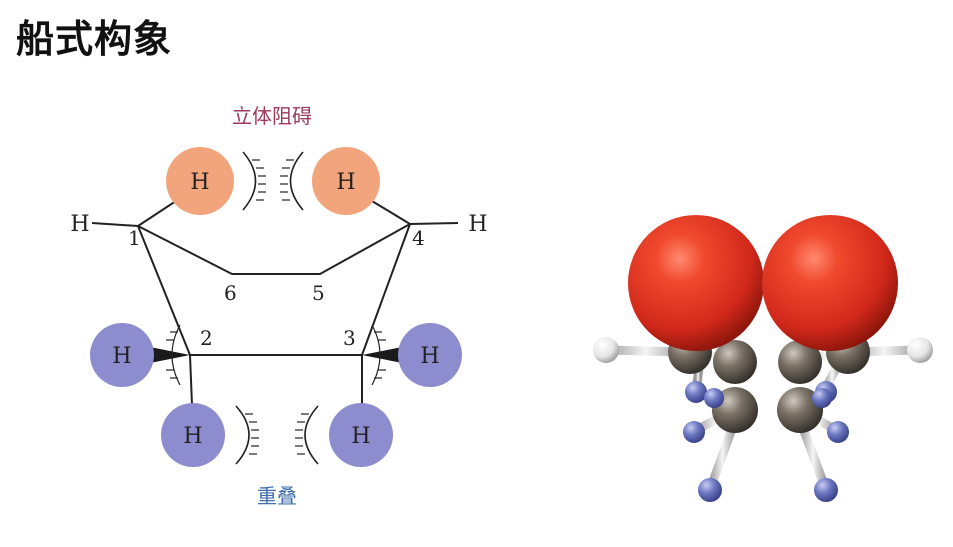 The height and width of the screenshot is (547, 953). What do you see at coordinates (230, 293) in the screenshot?
I see `carbon-number-6: 6` at bounding box center [230, 293].